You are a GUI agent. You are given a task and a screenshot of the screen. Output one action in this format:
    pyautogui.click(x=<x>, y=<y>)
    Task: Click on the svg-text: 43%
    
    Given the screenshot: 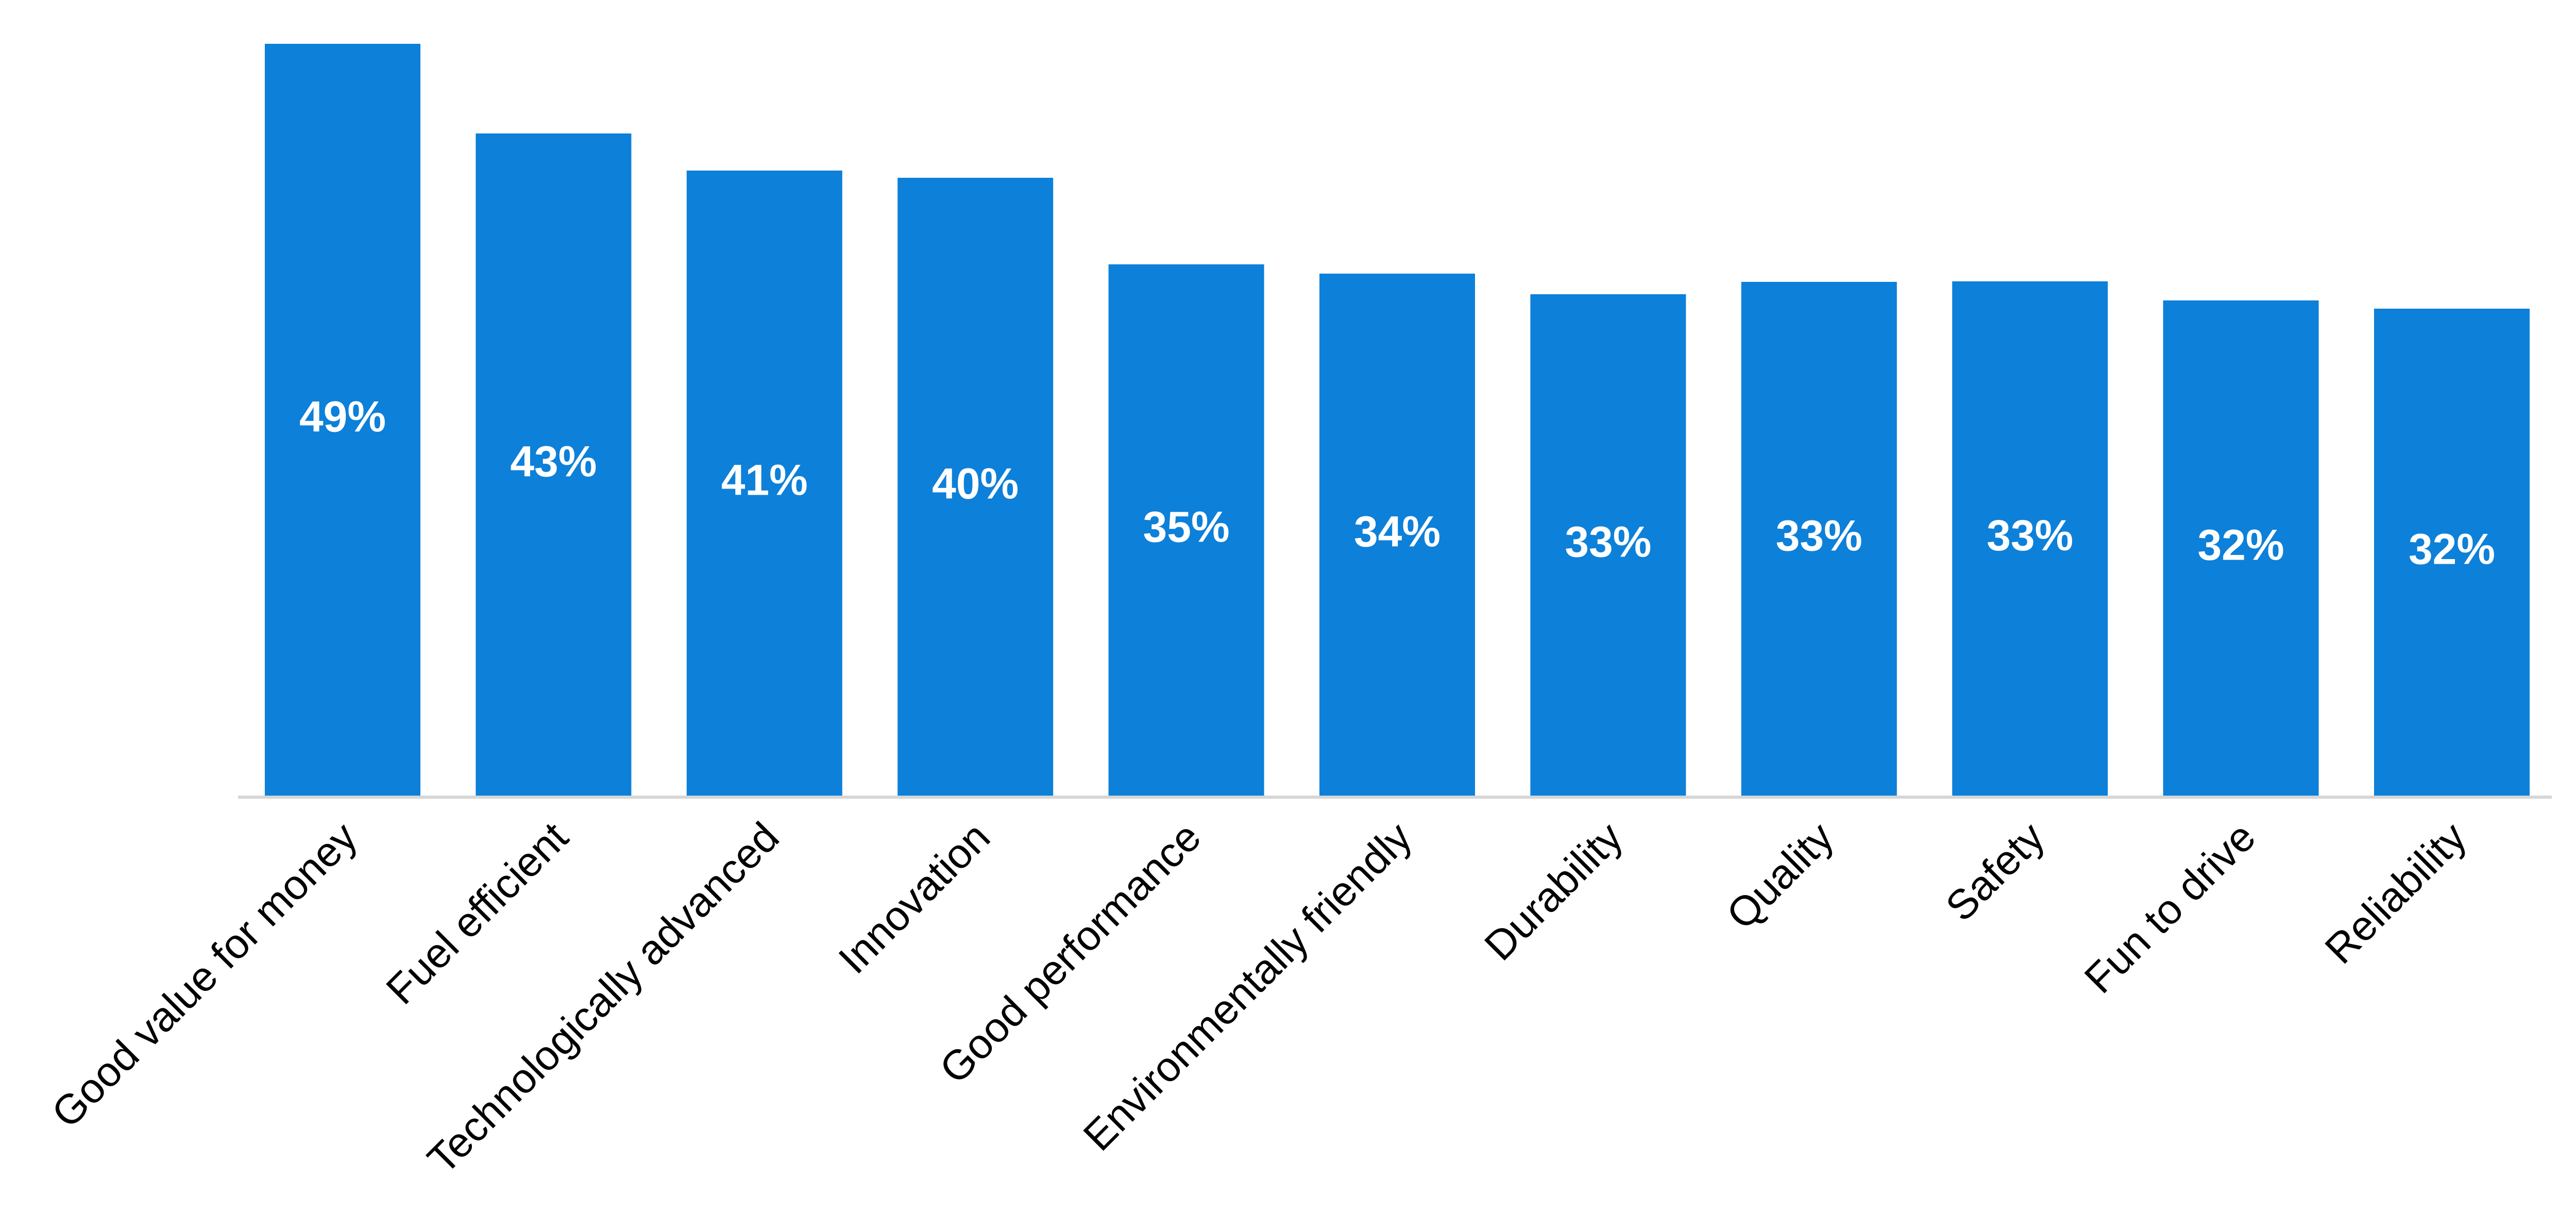 What is the action you would take?
    pyautogui.click(x=553, y=462)
    